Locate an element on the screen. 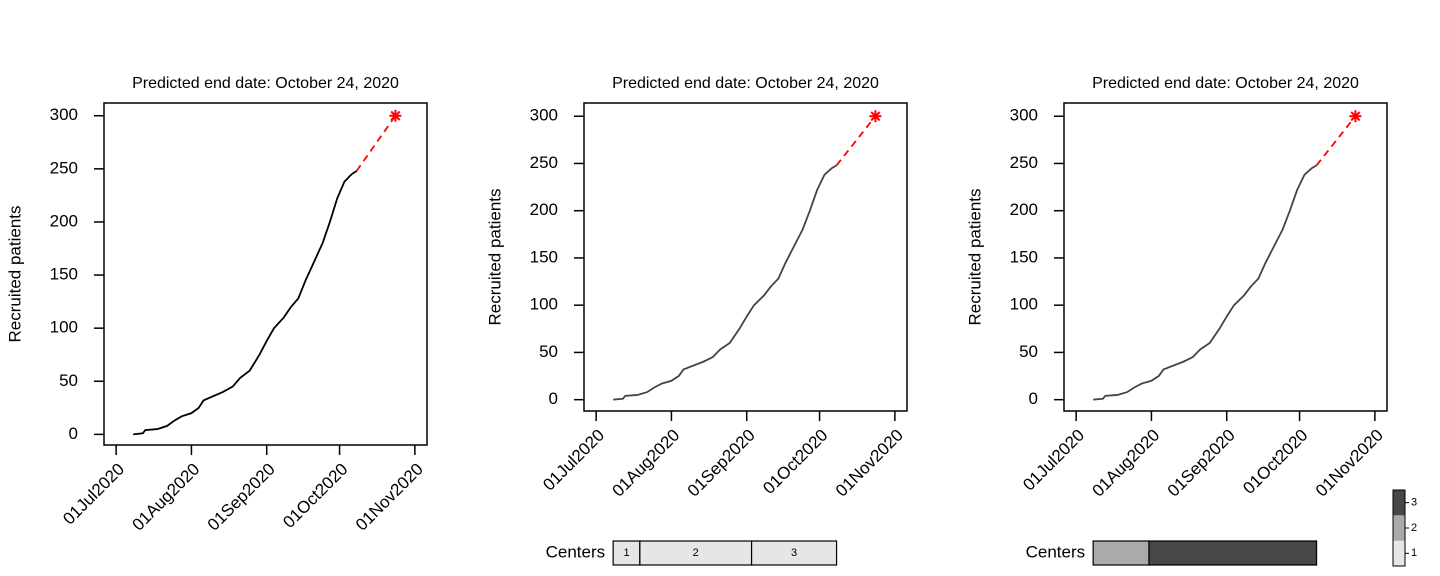 This screenshot has height=576, width=1440. center-level: 3 is located at coordinates (794, 553).